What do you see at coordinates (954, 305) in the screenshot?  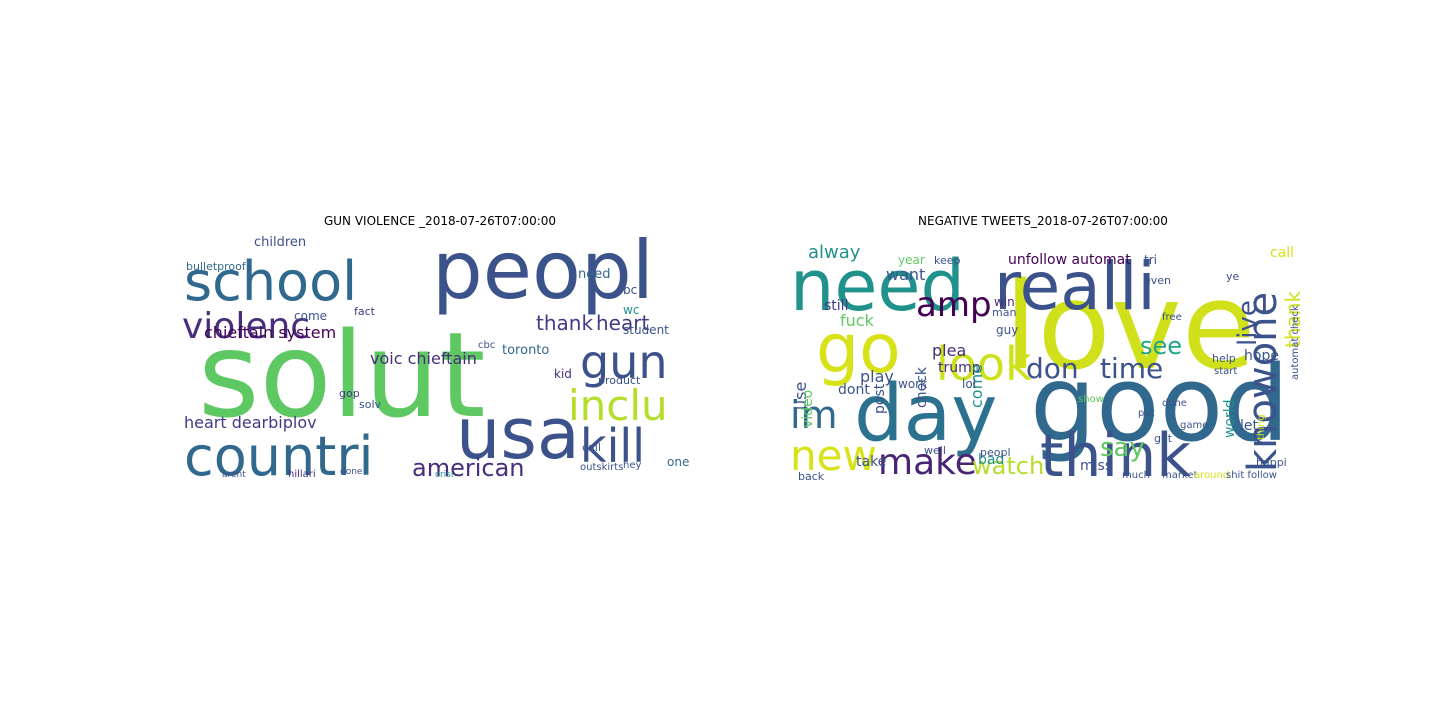 I see `negative-tweets-word: amp` at bounding box center [954, 305].